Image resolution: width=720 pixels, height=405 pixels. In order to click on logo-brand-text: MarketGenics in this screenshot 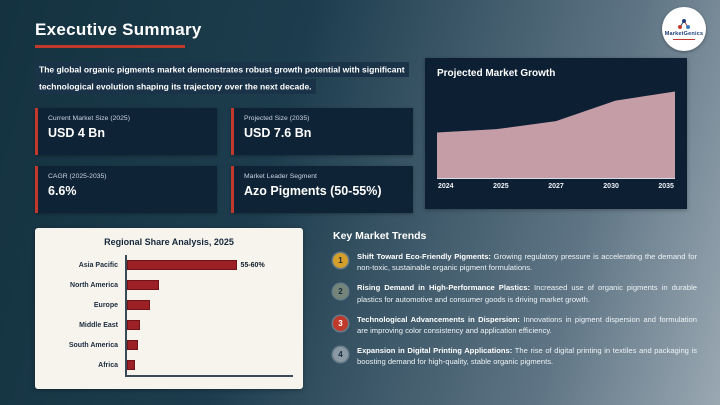, I will do `click(684, 34)`.